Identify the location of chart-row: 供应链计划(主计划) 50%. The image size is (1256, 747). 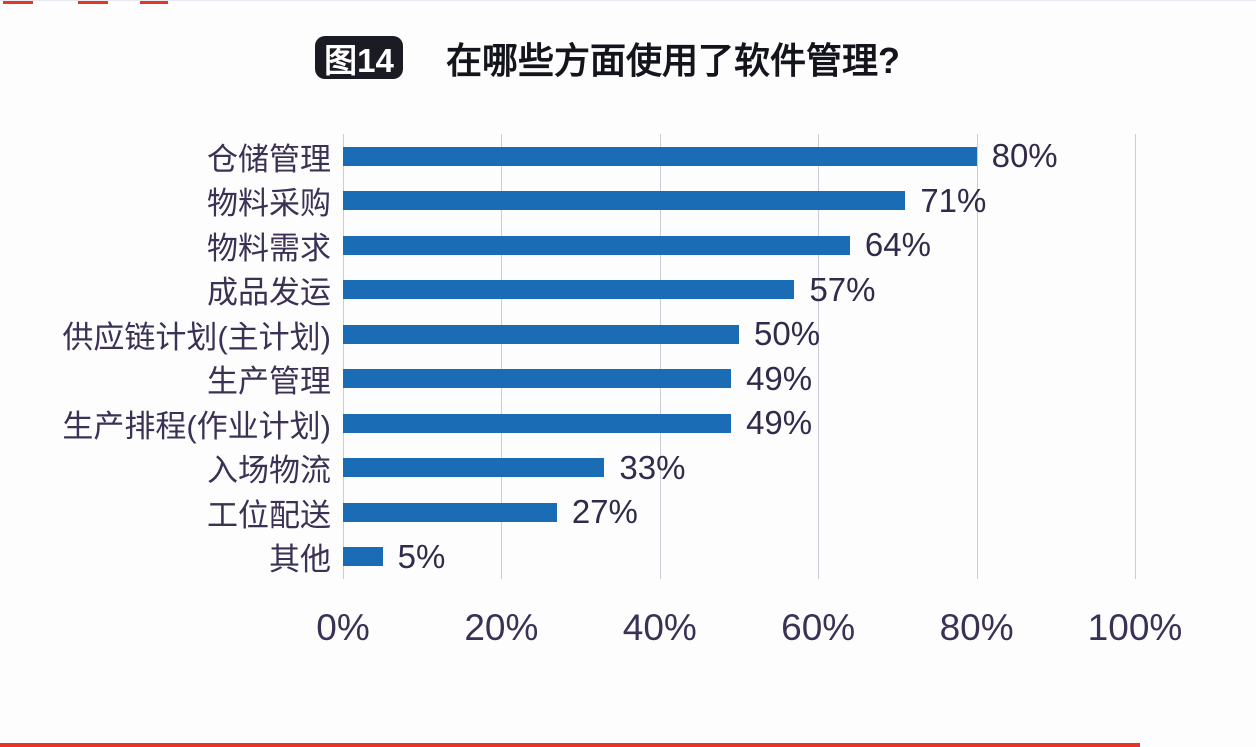
(628, 334).